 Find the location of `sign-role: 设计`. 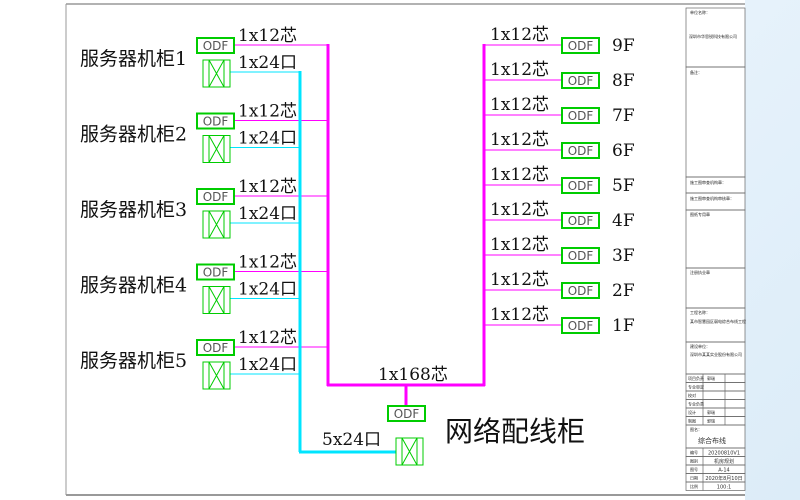

sign-role: 设计 is located at coordinates (692, 412).